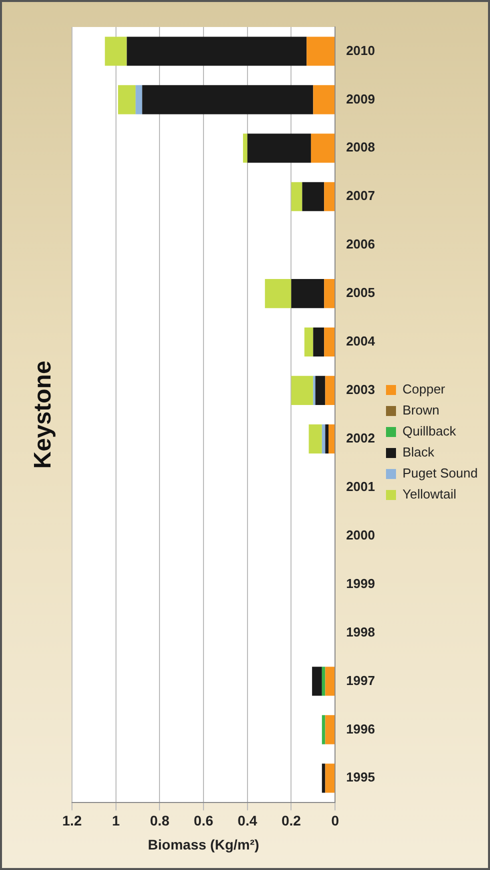 Image resolution: width=490 pixels, height=870 pixels. Describe the element at coordinates (360, 147) in the screenshot. I see `y-tick-label: 2008` at that location.